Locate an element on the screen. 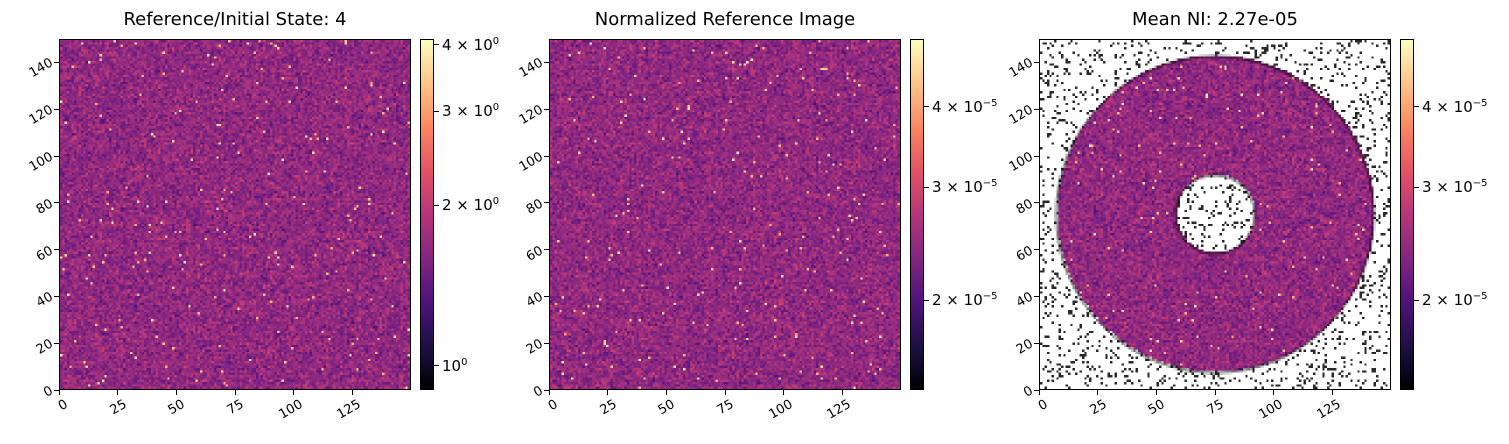 The image size is (1509, 444). colorbar-tick-label: 100 is located at coordinates (455, 365).